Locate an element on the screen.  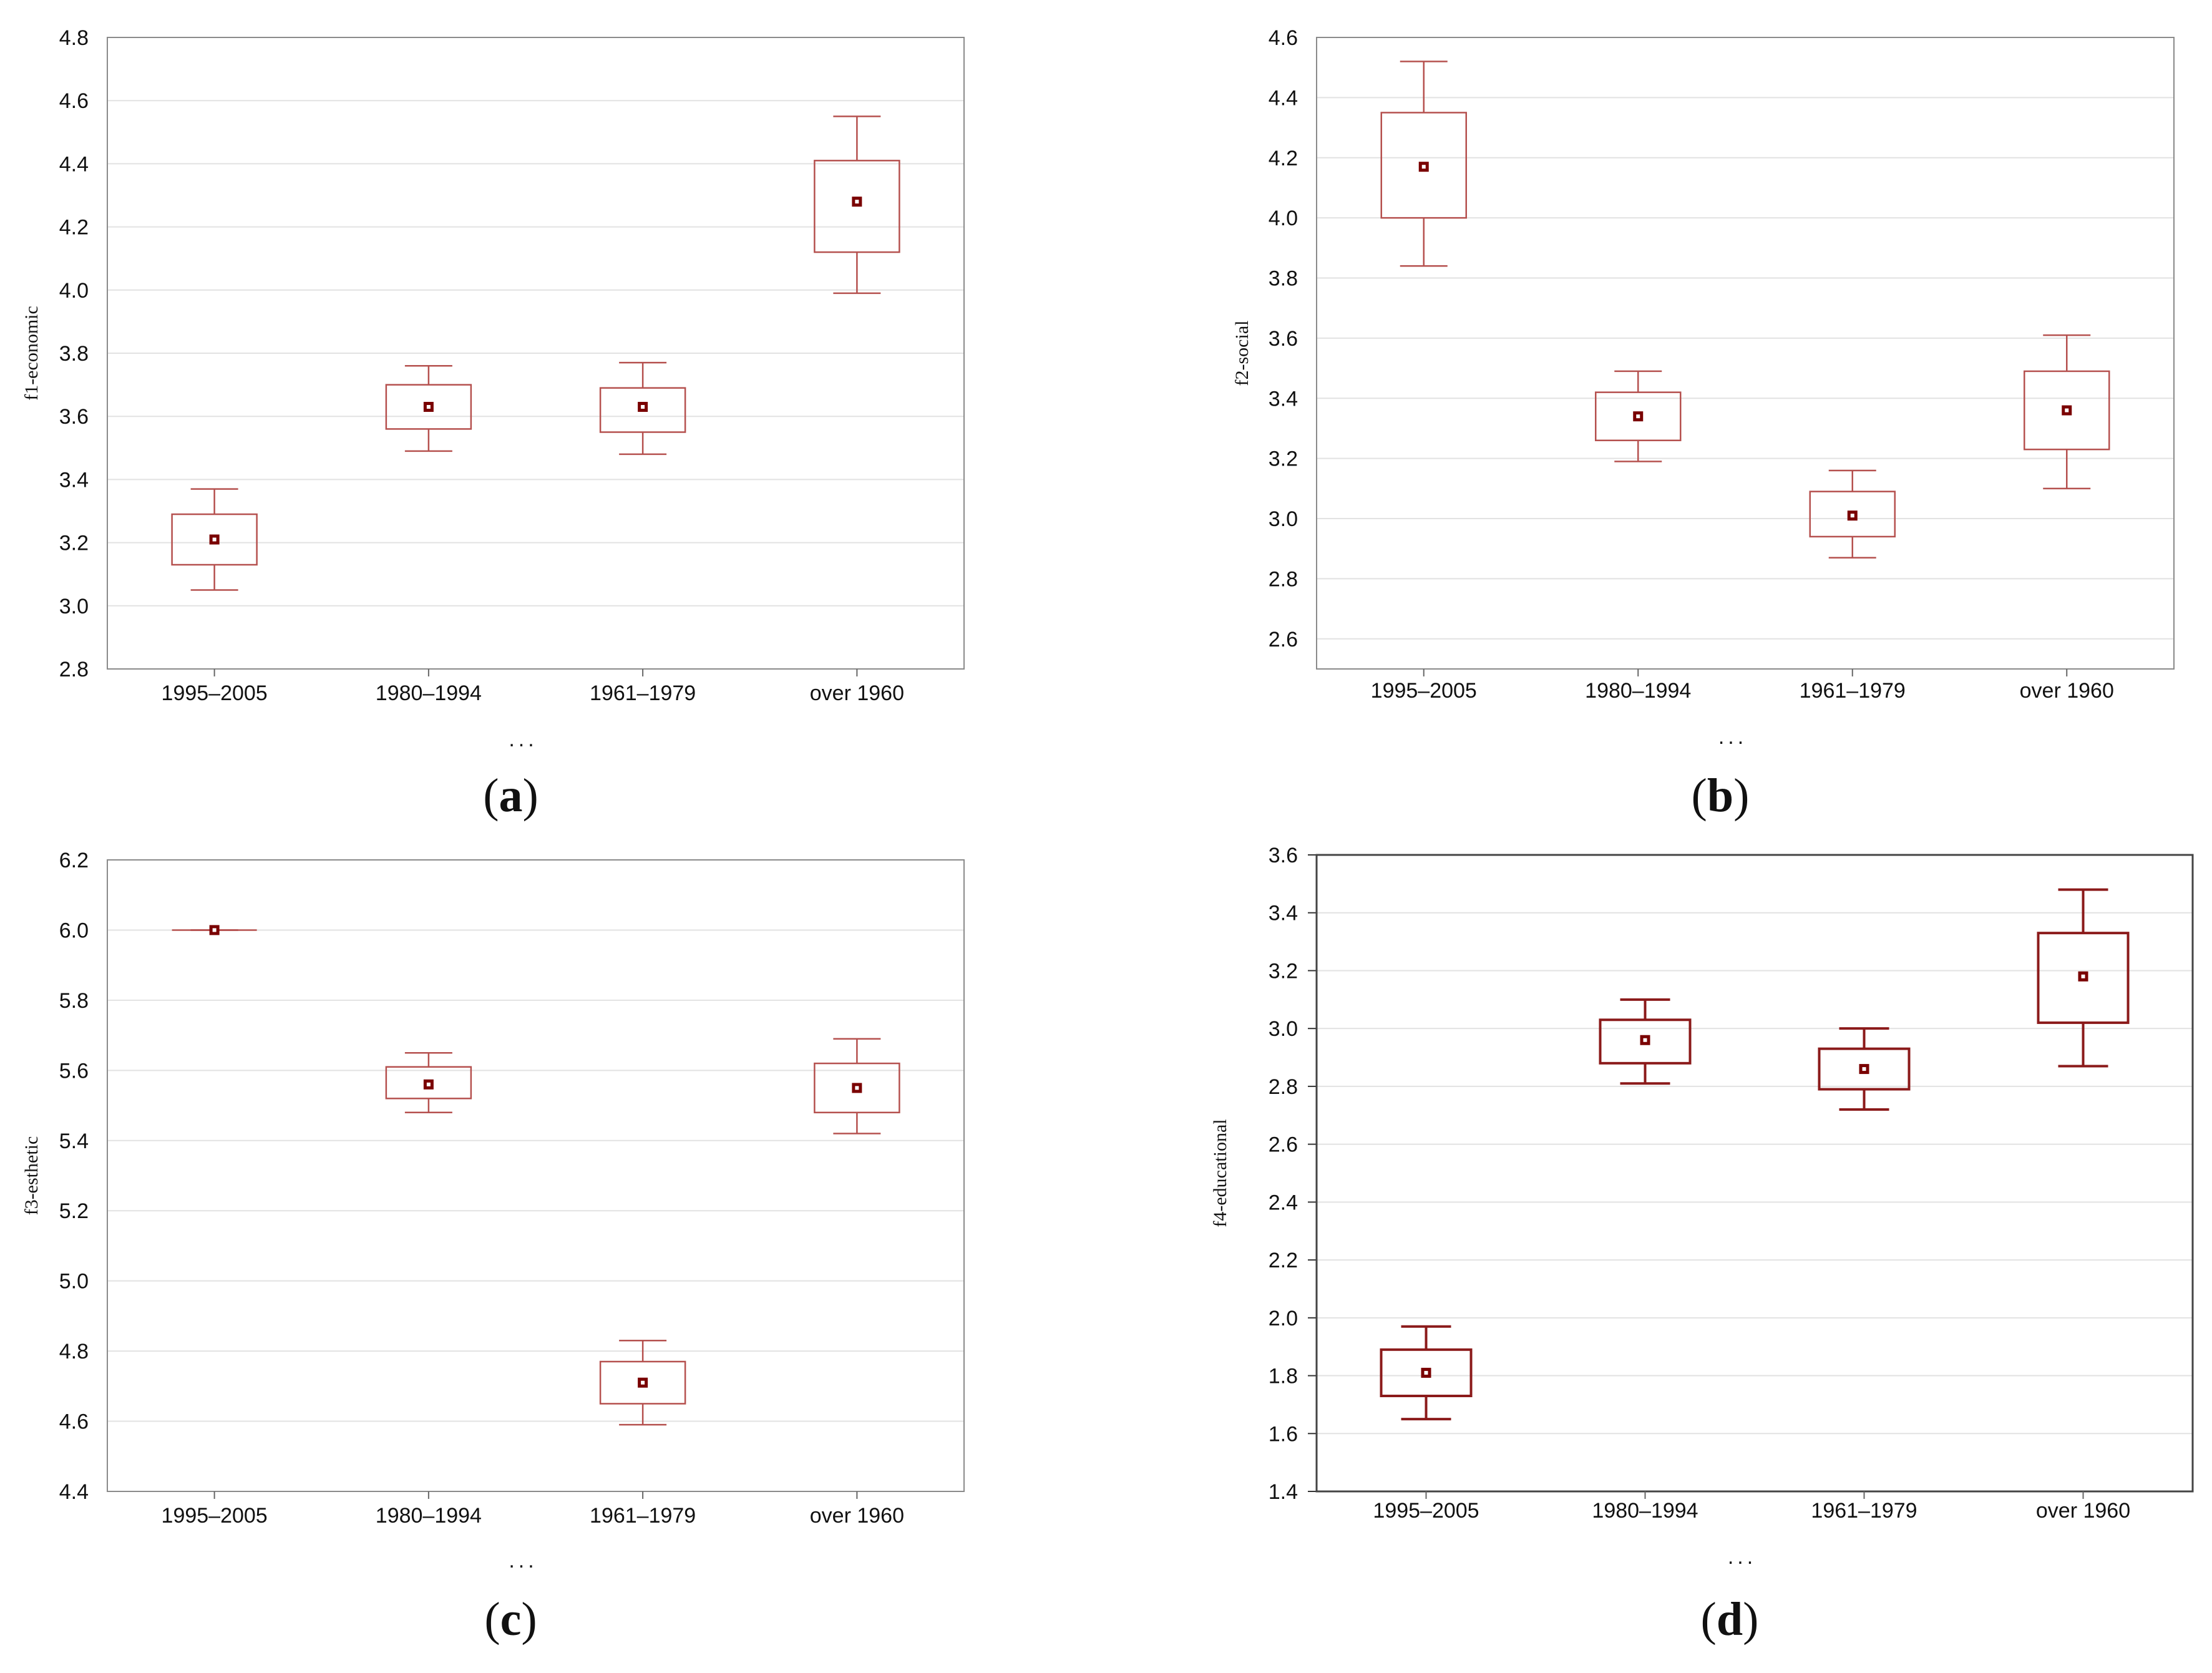
caption-letter: c is located at coordinates (511, 1619).